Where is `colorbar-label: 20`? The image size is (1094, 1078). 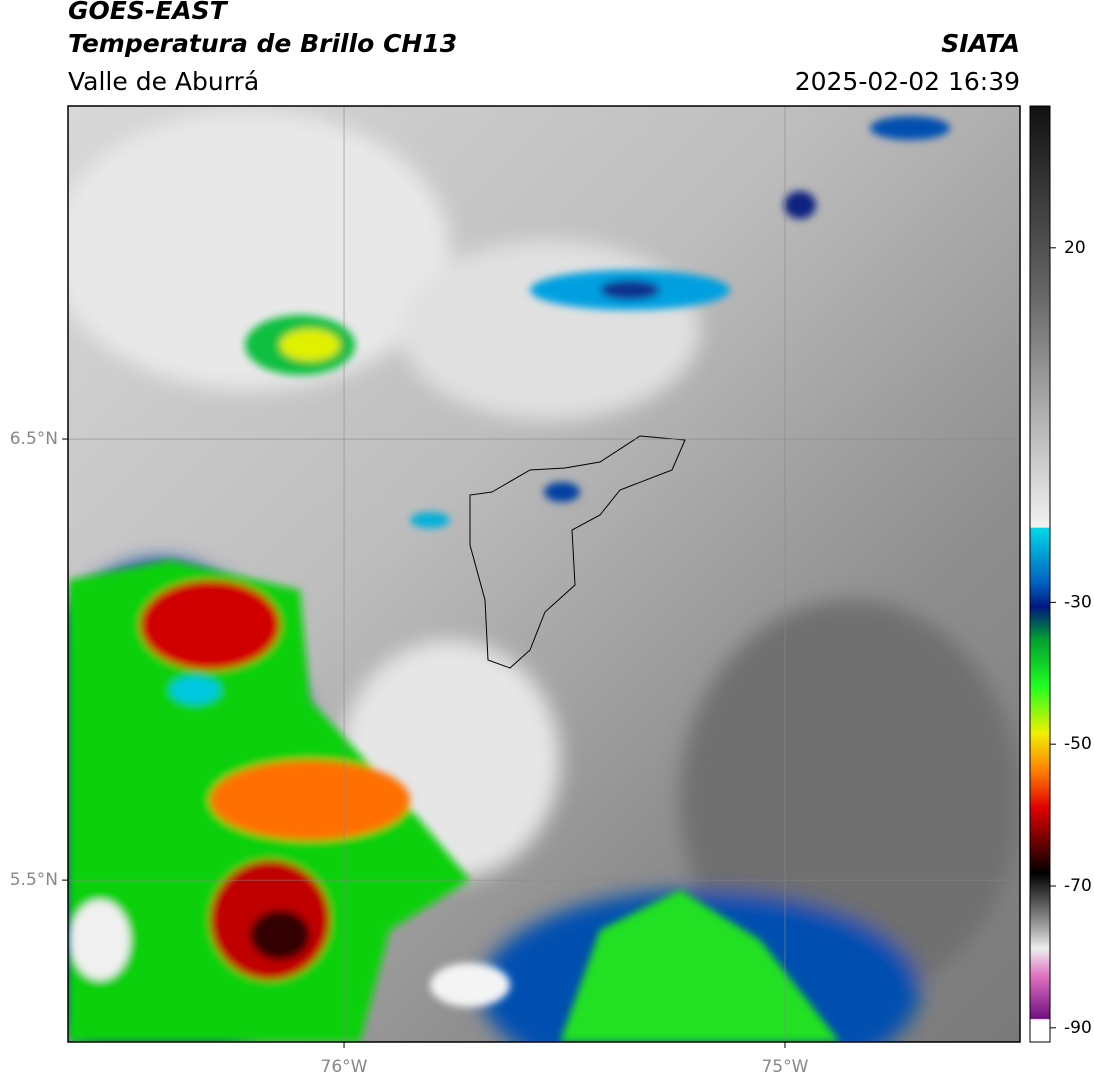
colorbar-label: 20 is located at coordinates (1075, 248).